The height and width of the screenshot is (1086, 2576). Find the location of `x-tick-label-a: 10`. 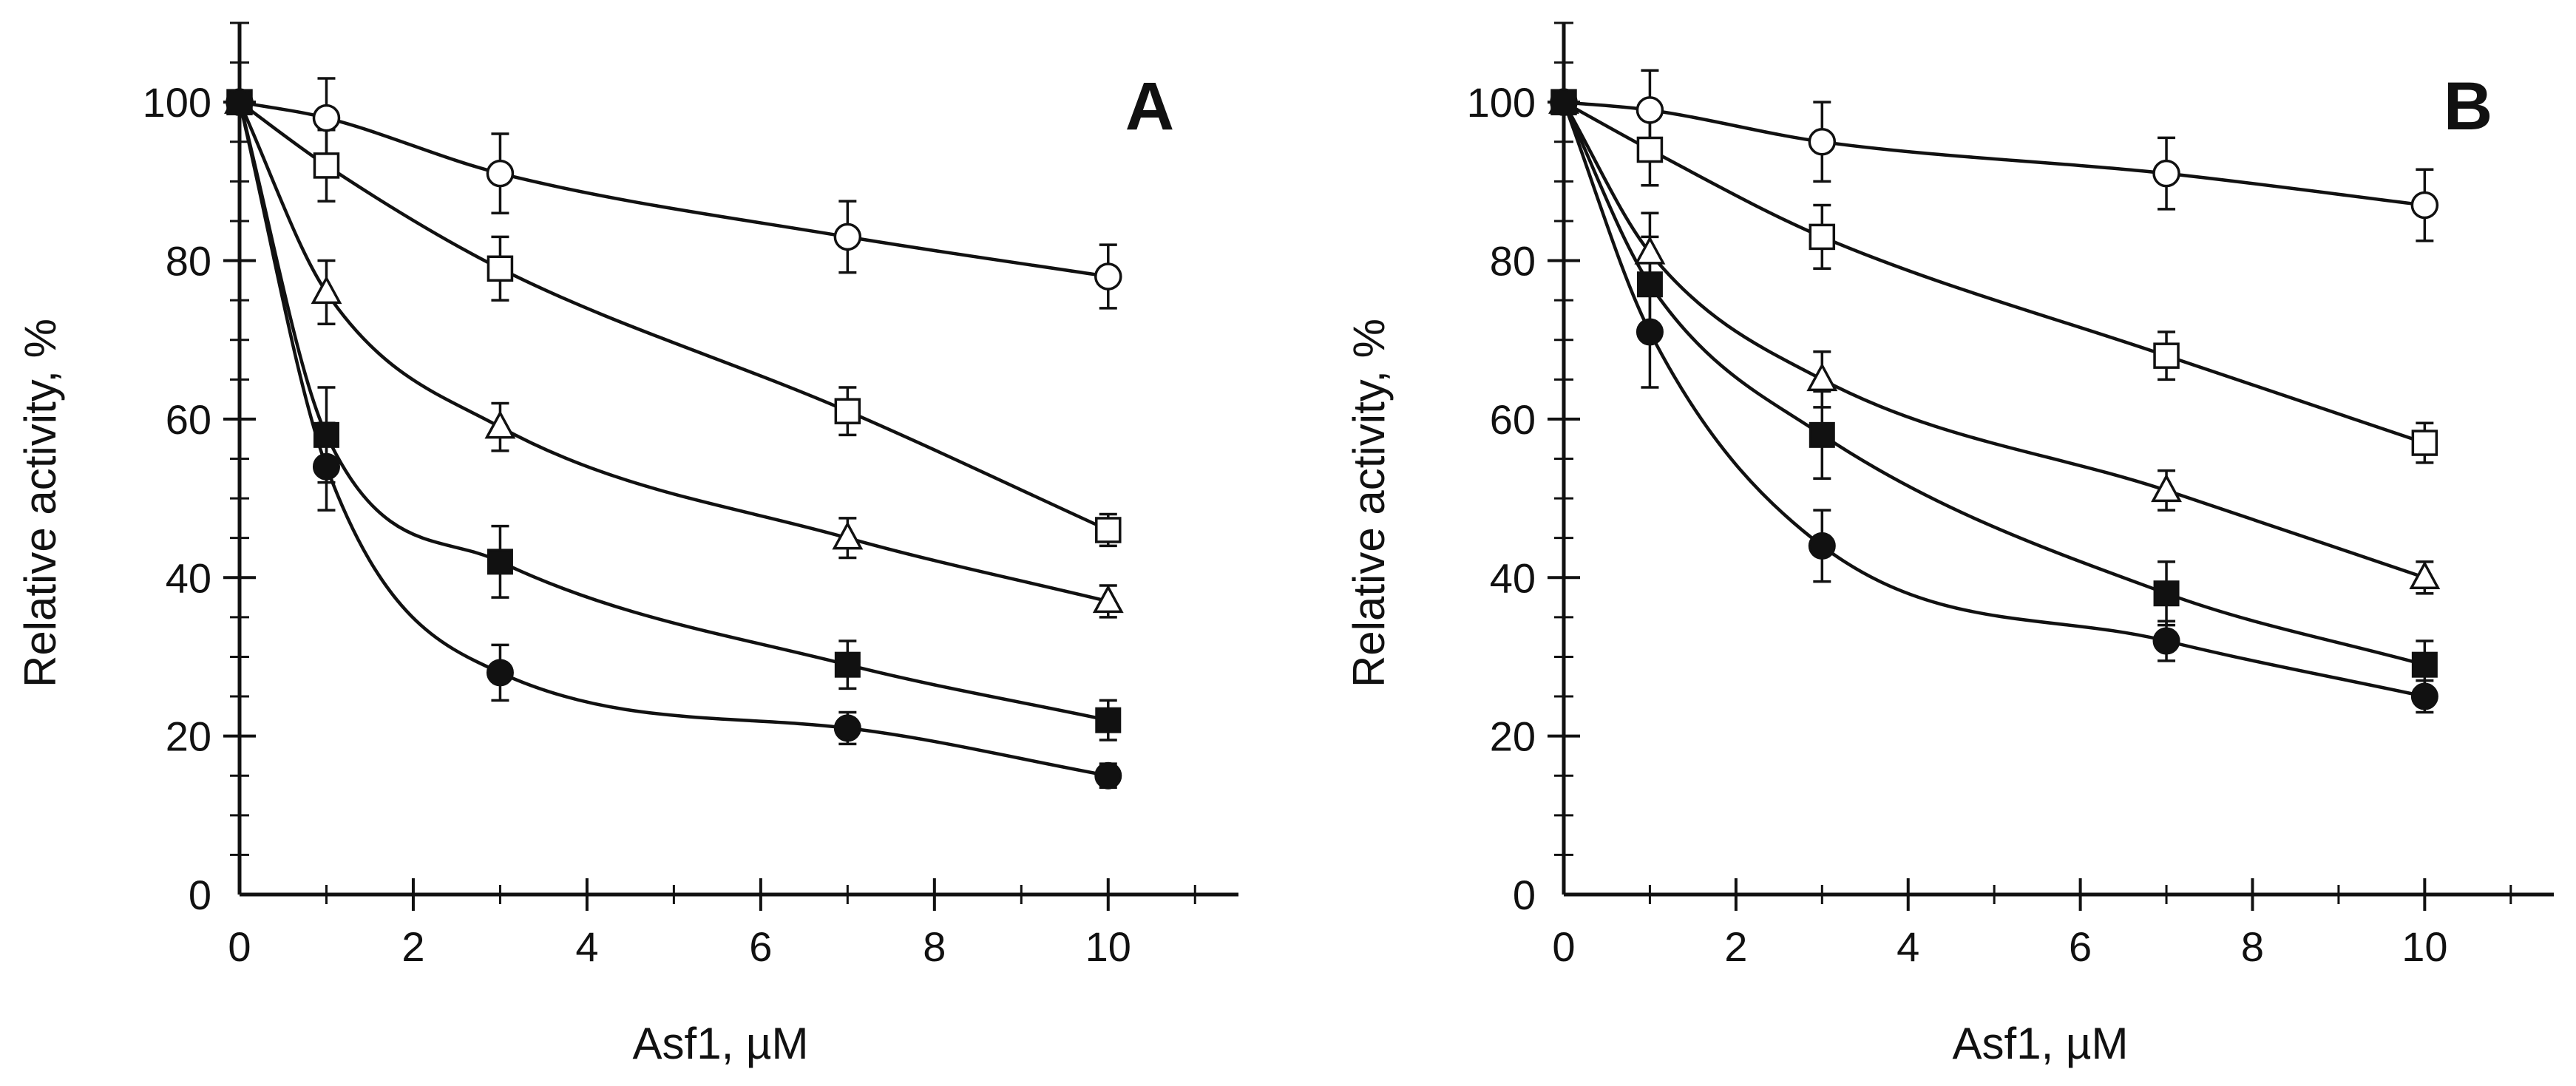

x-tick-label-a: 10 is located at coordinates (1108, 946).